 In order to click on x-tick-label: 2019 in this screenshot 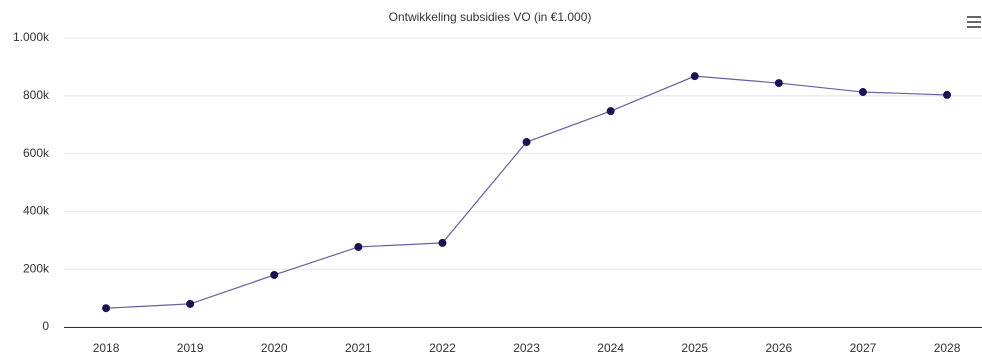, I will do `click(190, 348)`.